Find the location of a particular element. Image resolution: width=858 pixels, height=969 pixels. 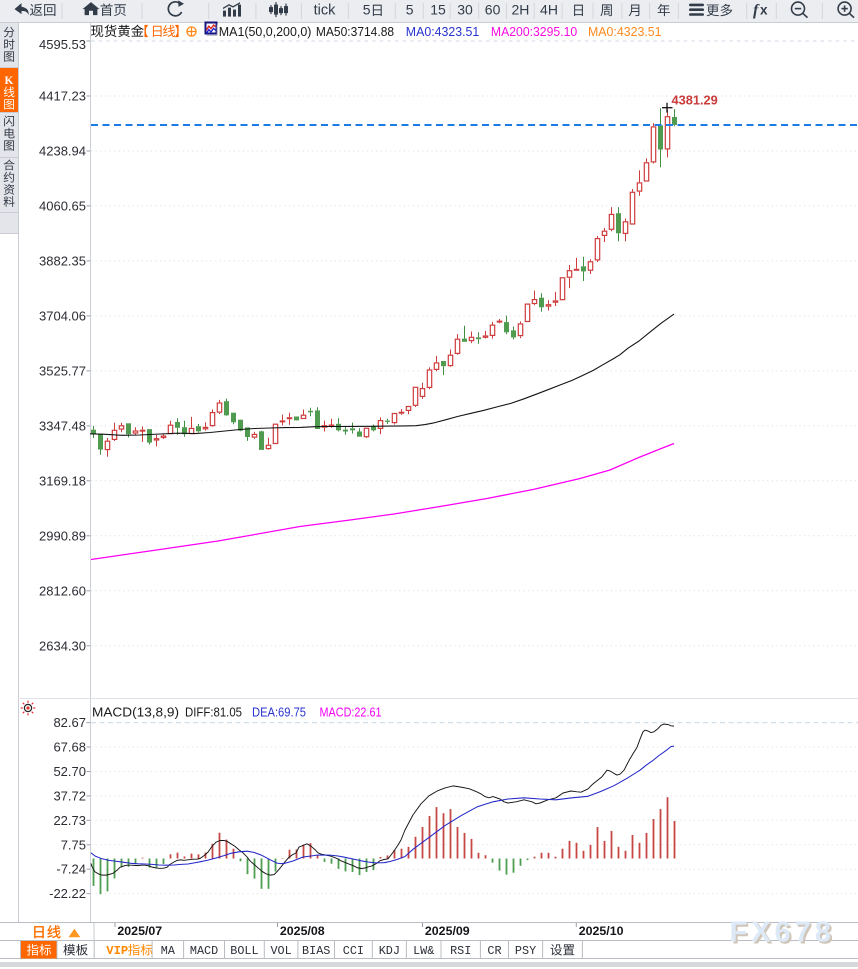

svg-text: 4595.53 is located at coordinates (62, 44).